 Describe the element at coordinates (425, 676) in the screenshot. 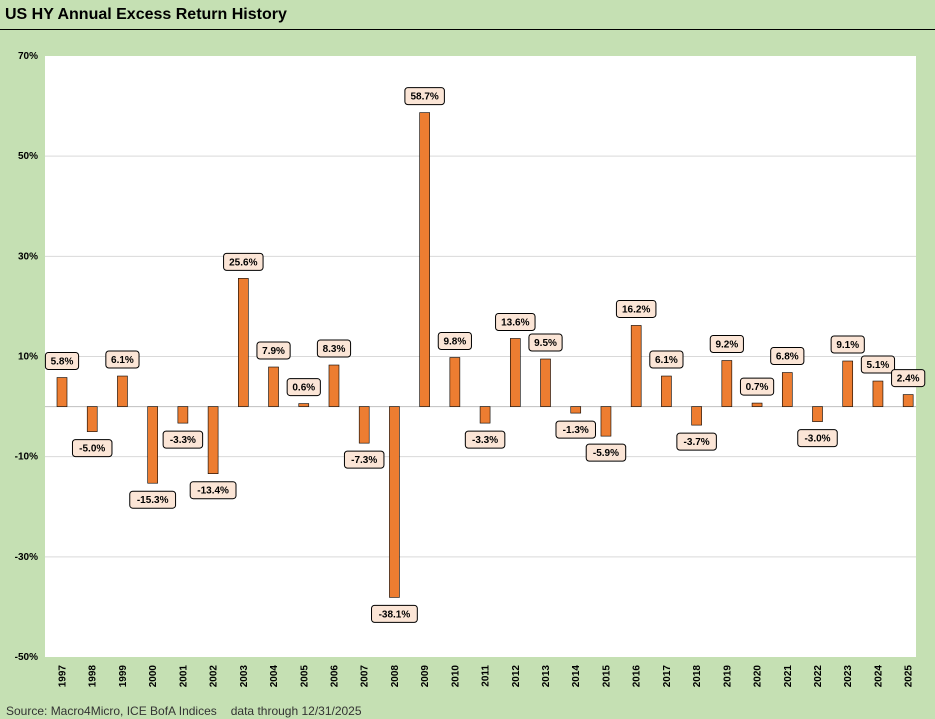

I see `x-tick-label: 2009` at that location.